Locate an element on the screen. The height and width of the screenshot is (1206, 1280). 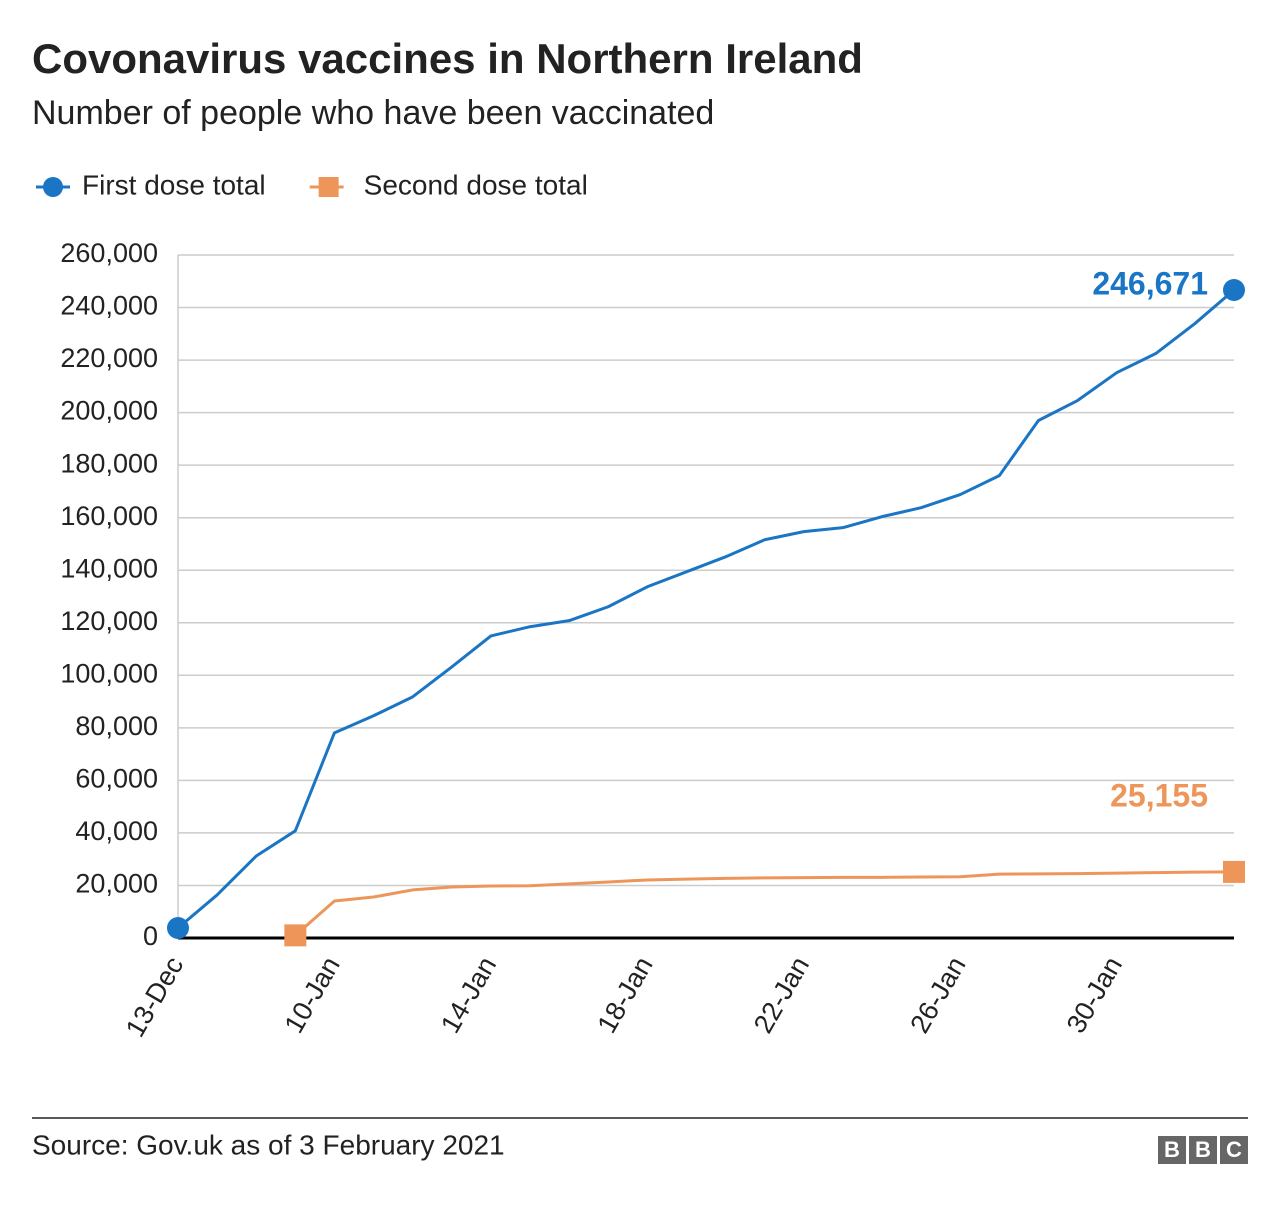
logo-letter: C is located at coordinates (1234, 1149).